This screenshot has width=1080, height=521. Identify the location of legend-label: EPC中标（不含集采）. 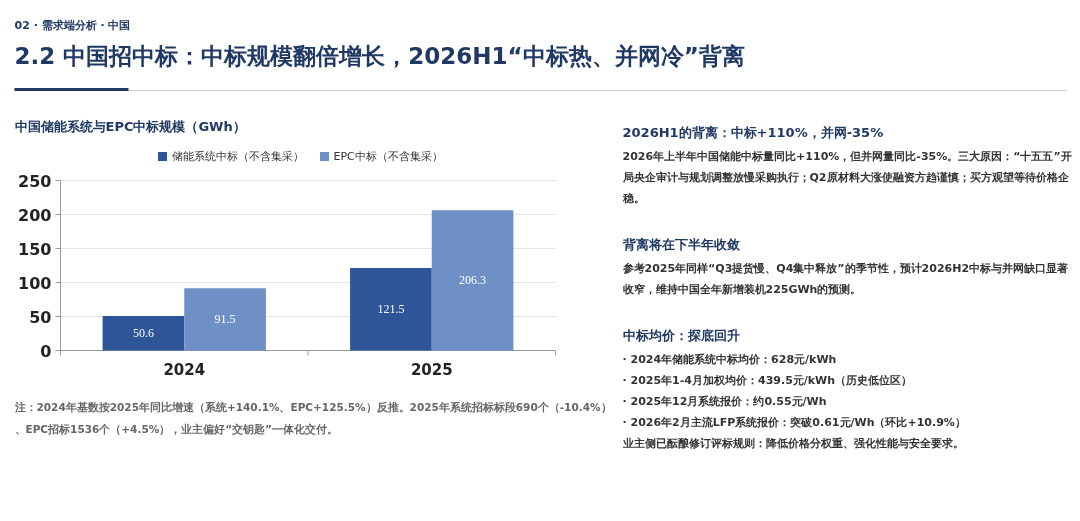
(388, 156).